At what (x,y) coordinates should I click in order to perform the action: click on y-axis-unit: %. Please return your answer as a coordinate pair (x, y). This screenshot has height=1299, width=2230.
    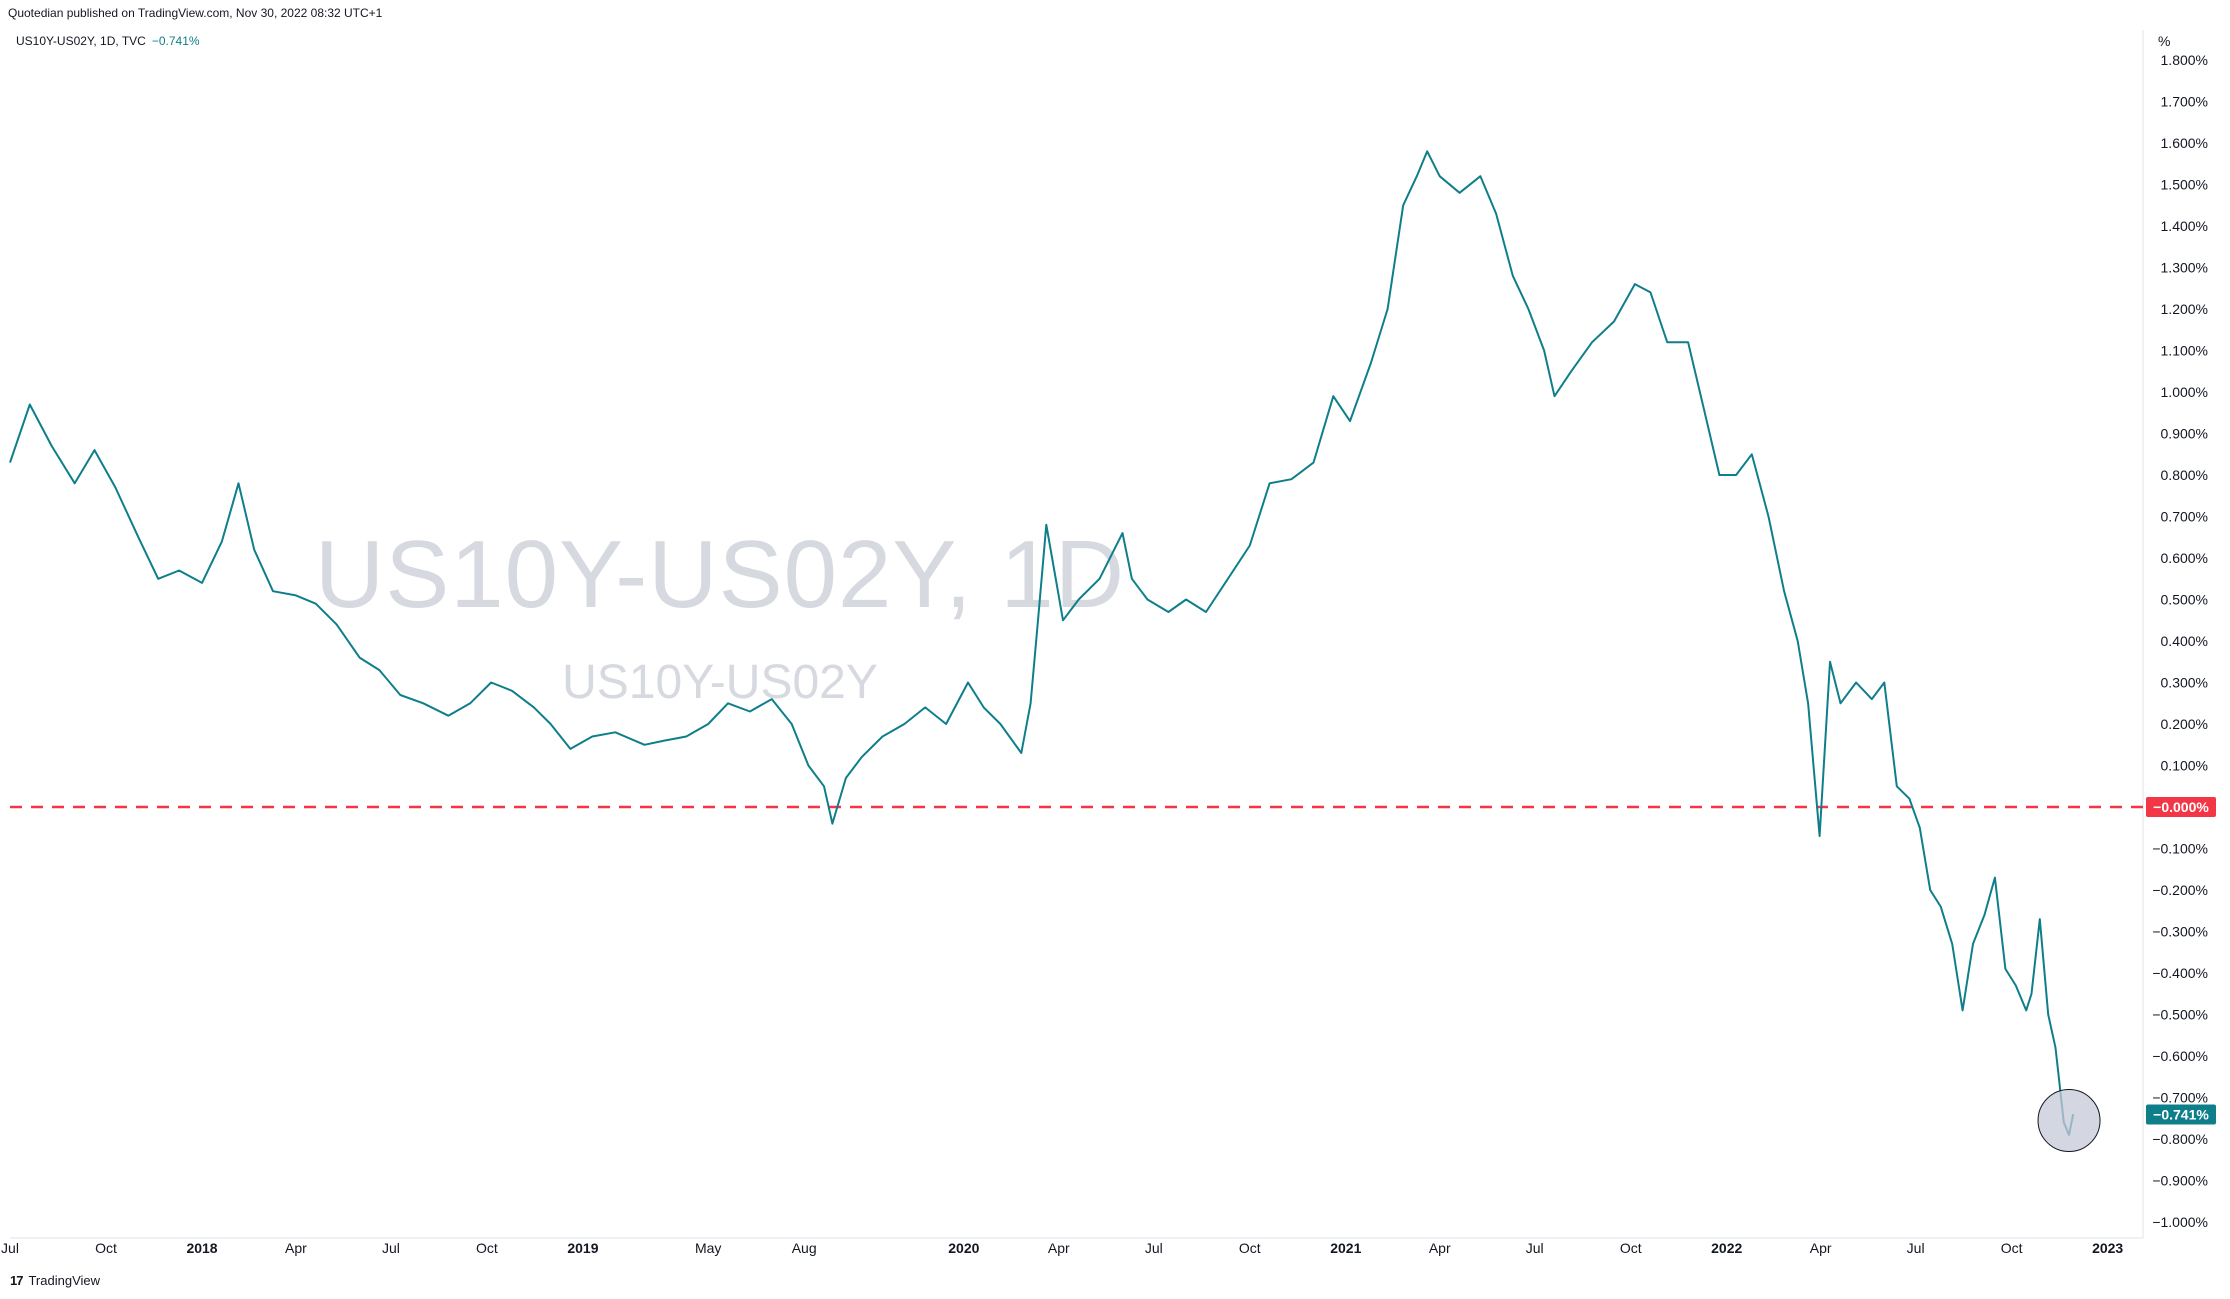
    Looking at the image, I should click on (2164, 41).